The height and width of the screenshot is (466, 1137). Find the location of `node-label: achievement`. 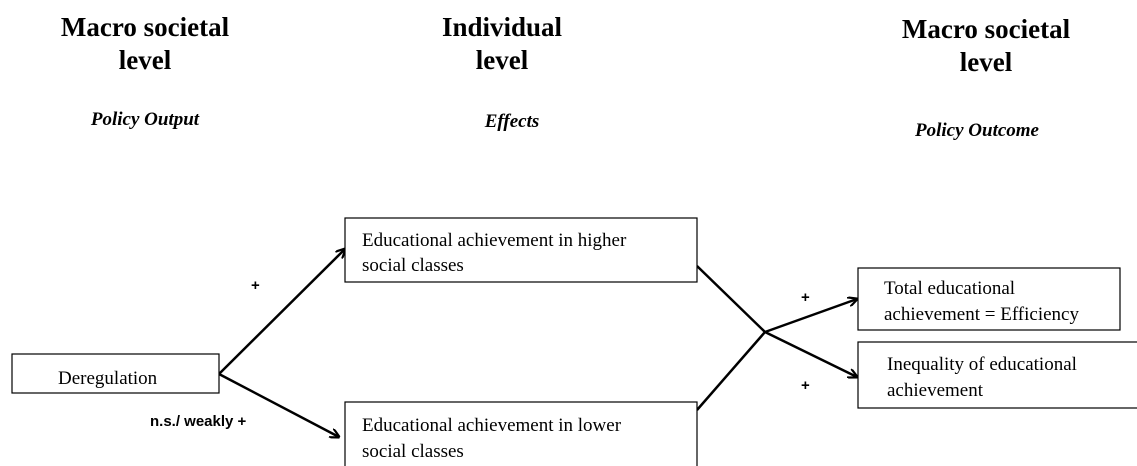

node-label: achievement is located at coordinates (935, 390).